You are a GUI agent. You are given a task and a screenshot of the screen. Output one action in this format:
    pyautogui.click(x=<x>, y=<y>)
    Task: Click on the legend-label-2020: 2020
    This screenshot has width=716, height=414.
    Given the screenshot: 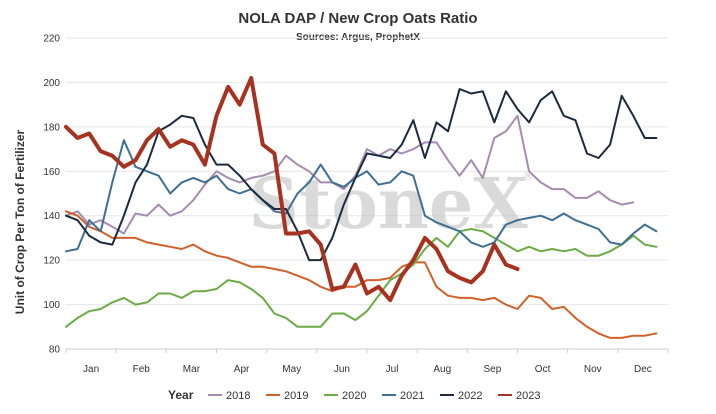 What is the action you would take?
    pyautogui.click(x=354, y=396)
    